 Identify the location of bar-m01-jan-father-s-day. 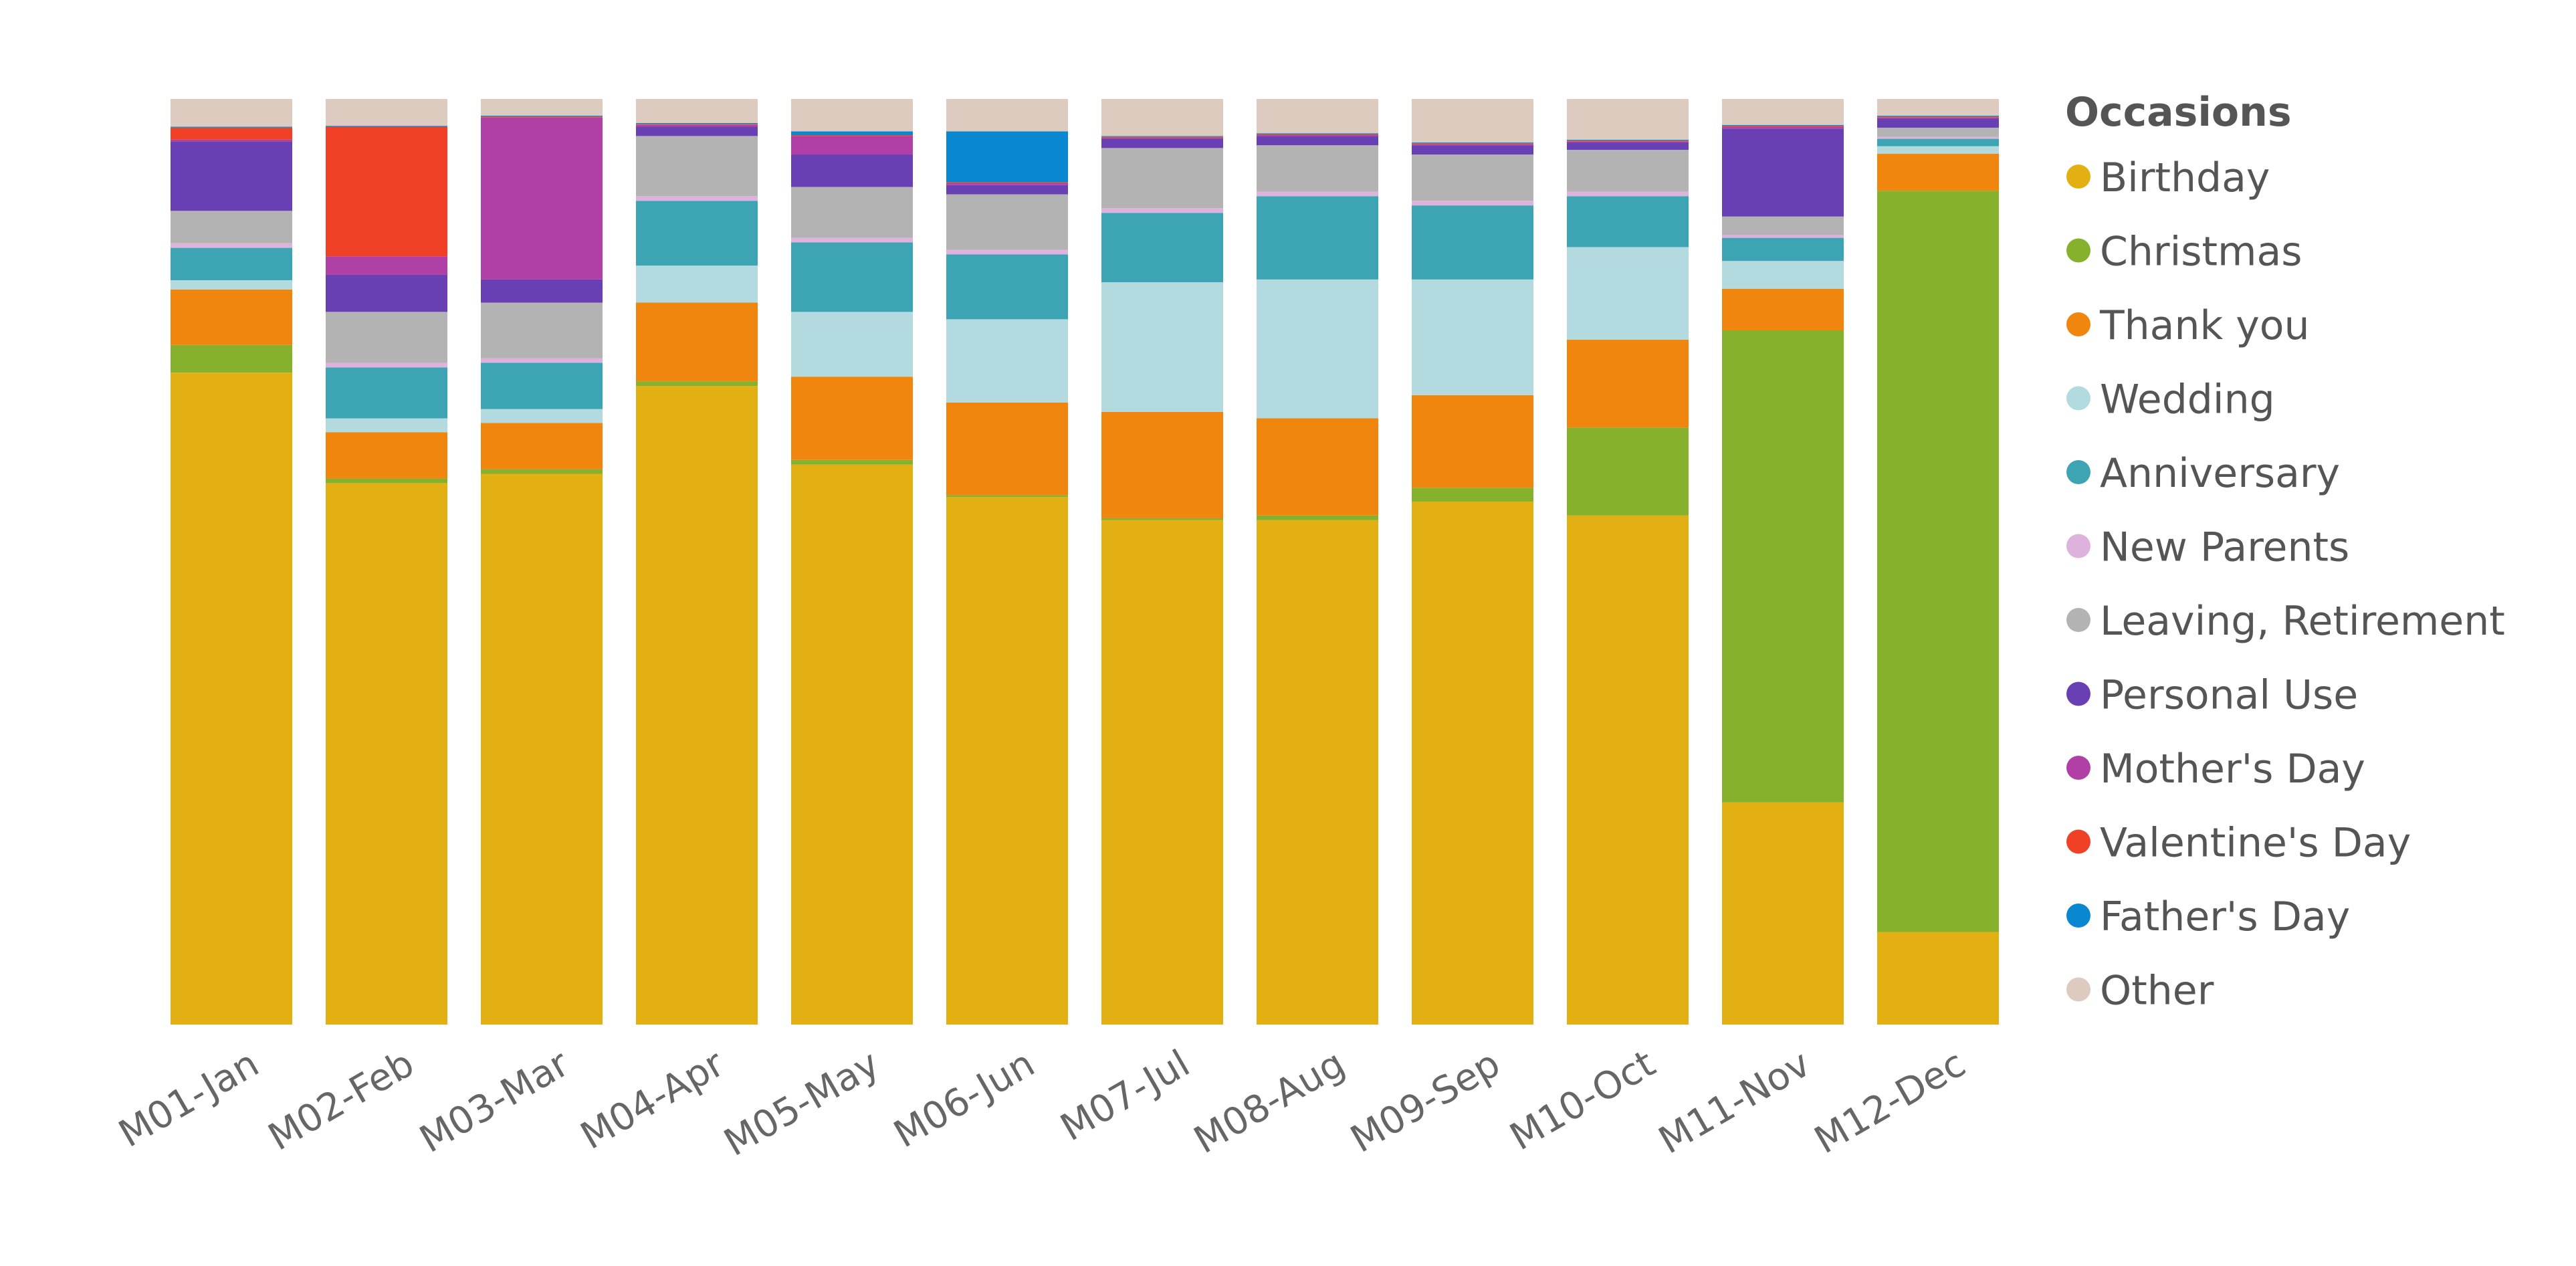
(232, 127).